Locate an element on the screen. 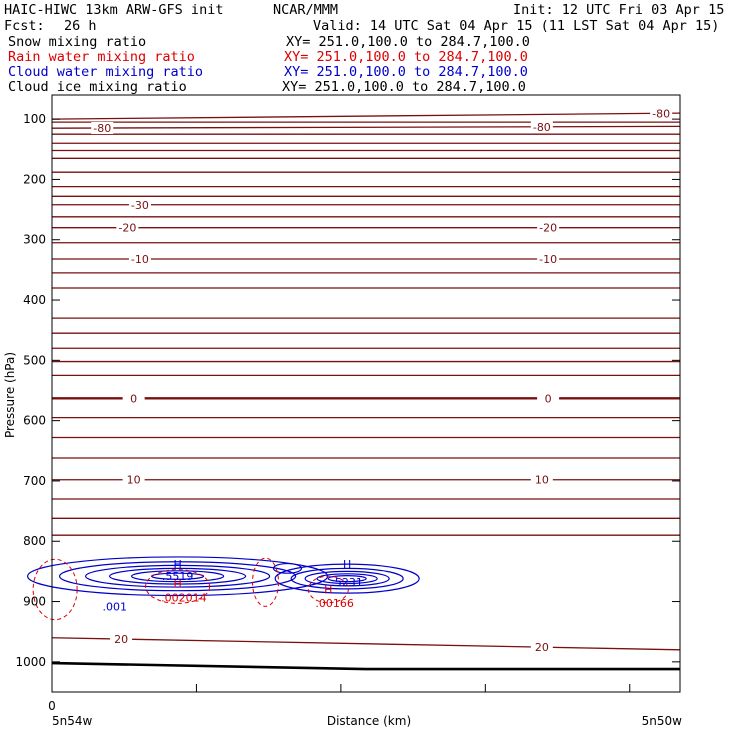  y-tick-label: 400 is located at coordinates (34, 300).